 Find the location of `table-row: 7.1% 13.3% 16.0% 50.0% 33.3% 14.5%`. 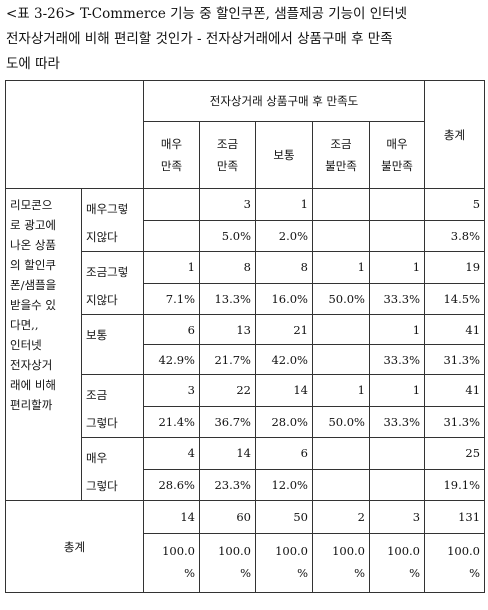

table-row: 7.1% 13.3% 16.0% 50.0% 33.3% 14.5% is located at coordinates (246, 298).